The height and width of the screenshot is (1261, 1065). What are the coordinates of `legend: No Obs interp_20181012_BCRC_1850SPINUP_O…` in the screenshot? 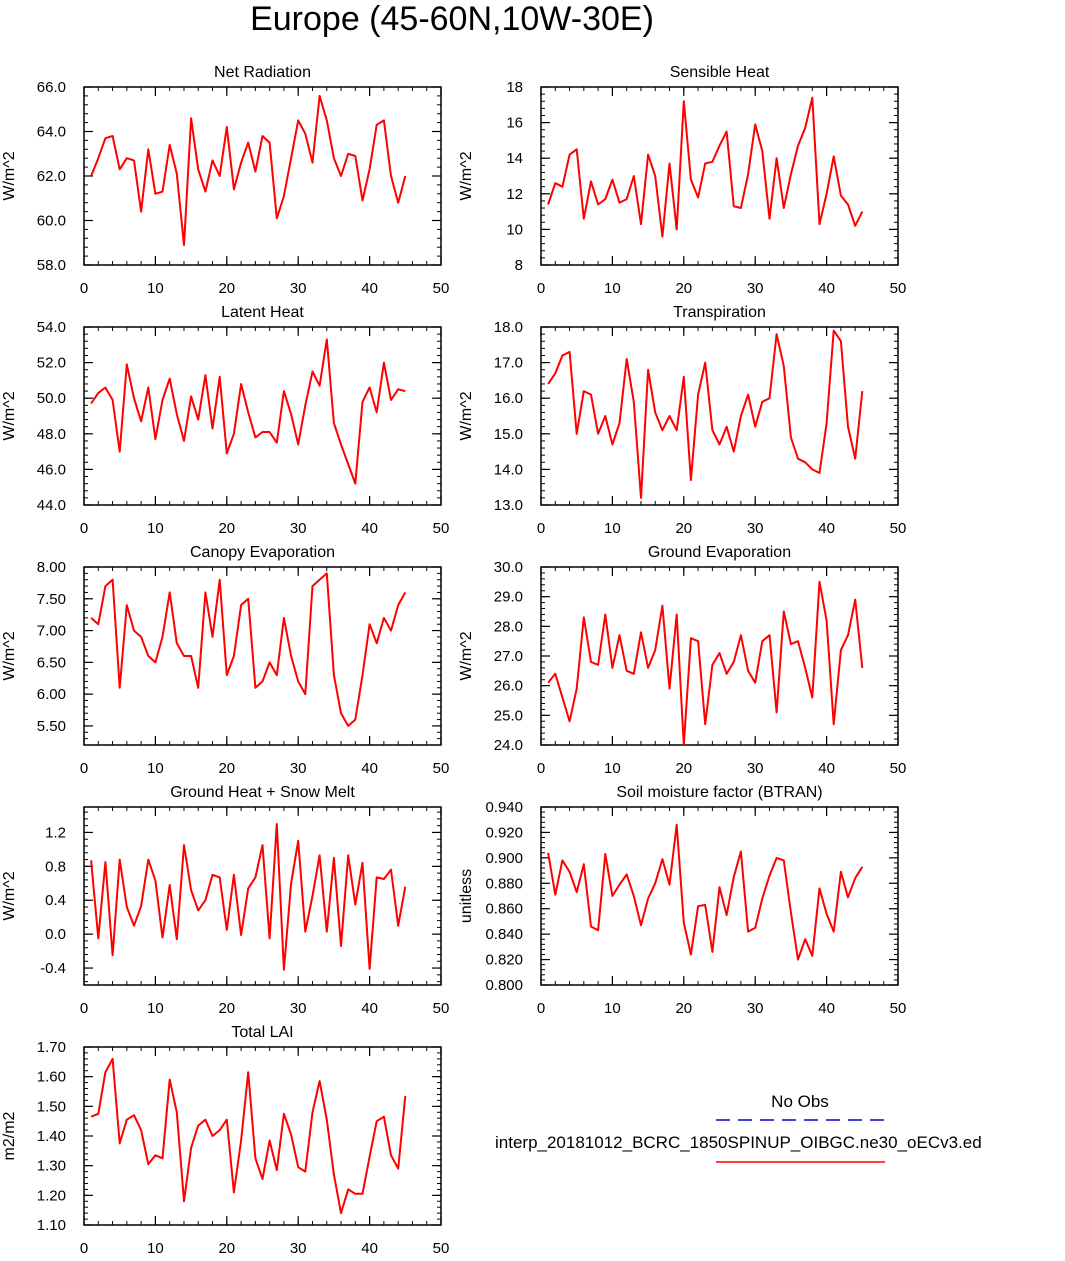 It's located at (738, 1127).